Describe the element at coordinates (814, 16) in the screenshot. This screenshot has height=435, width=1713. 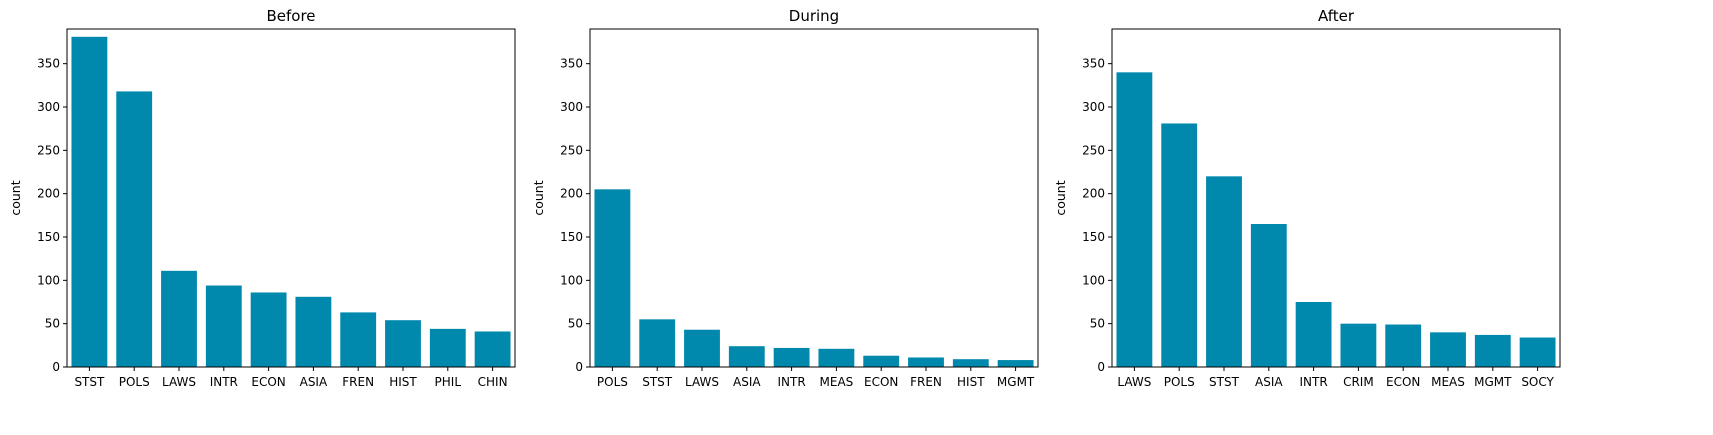
I see `chart-title: During` at that location.